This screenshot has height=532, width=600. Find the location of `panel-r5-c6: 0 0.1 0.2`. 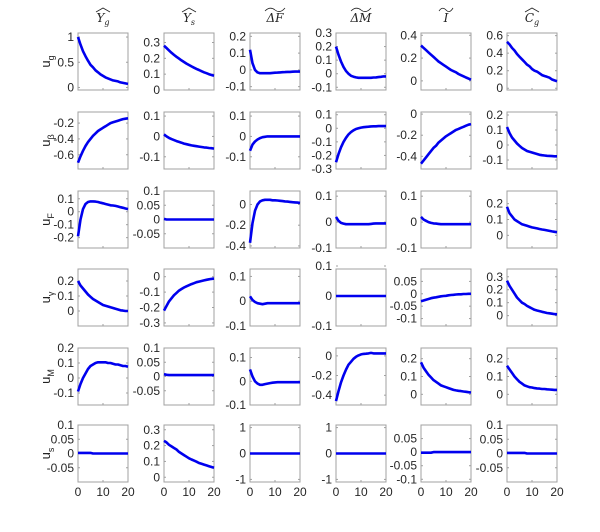

panel-r5-c6: 0 0.1 0.2 is located at coordinates (522, 376).